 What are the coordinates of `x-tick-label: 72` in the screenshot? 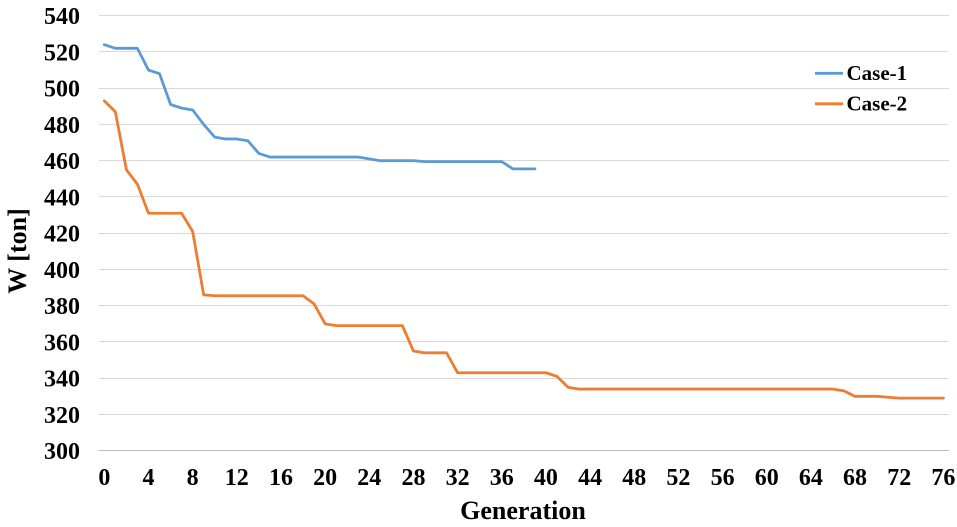 It's located at (899, 478).